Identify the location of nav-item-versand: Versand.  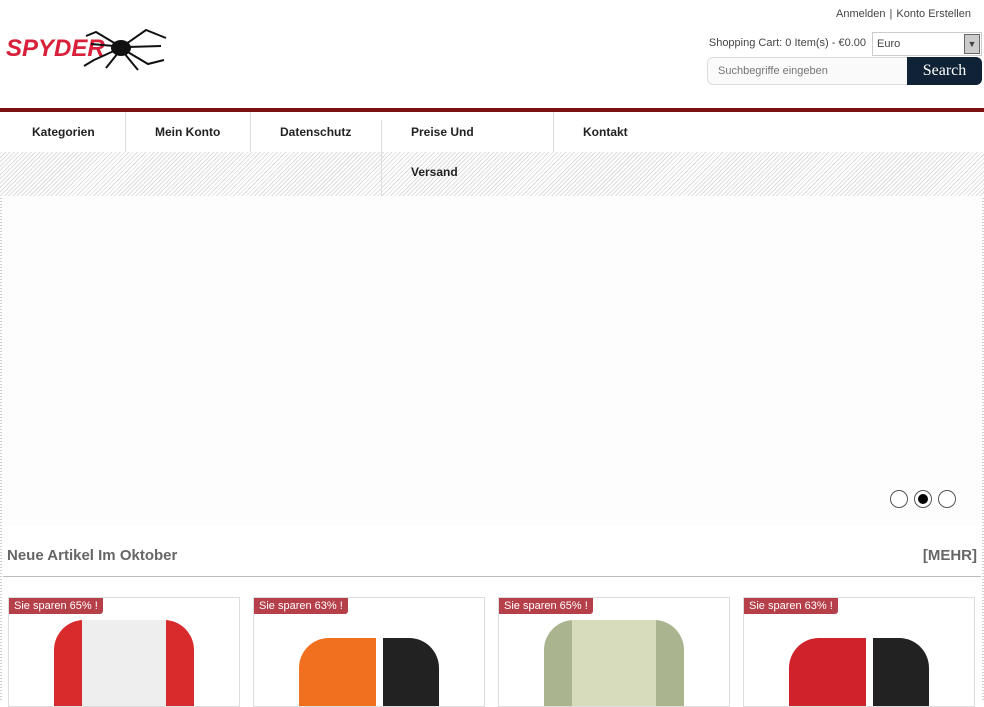
(434, 172).